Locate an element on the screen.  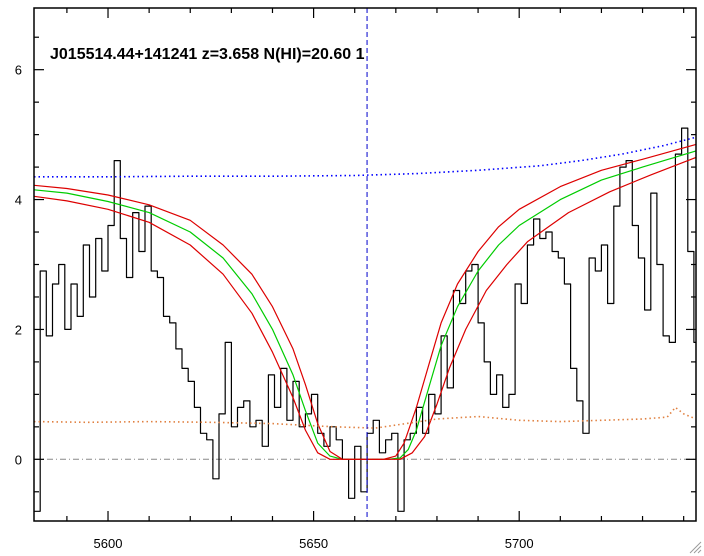
resize-grip-icon is located at coordinates (695, 547).